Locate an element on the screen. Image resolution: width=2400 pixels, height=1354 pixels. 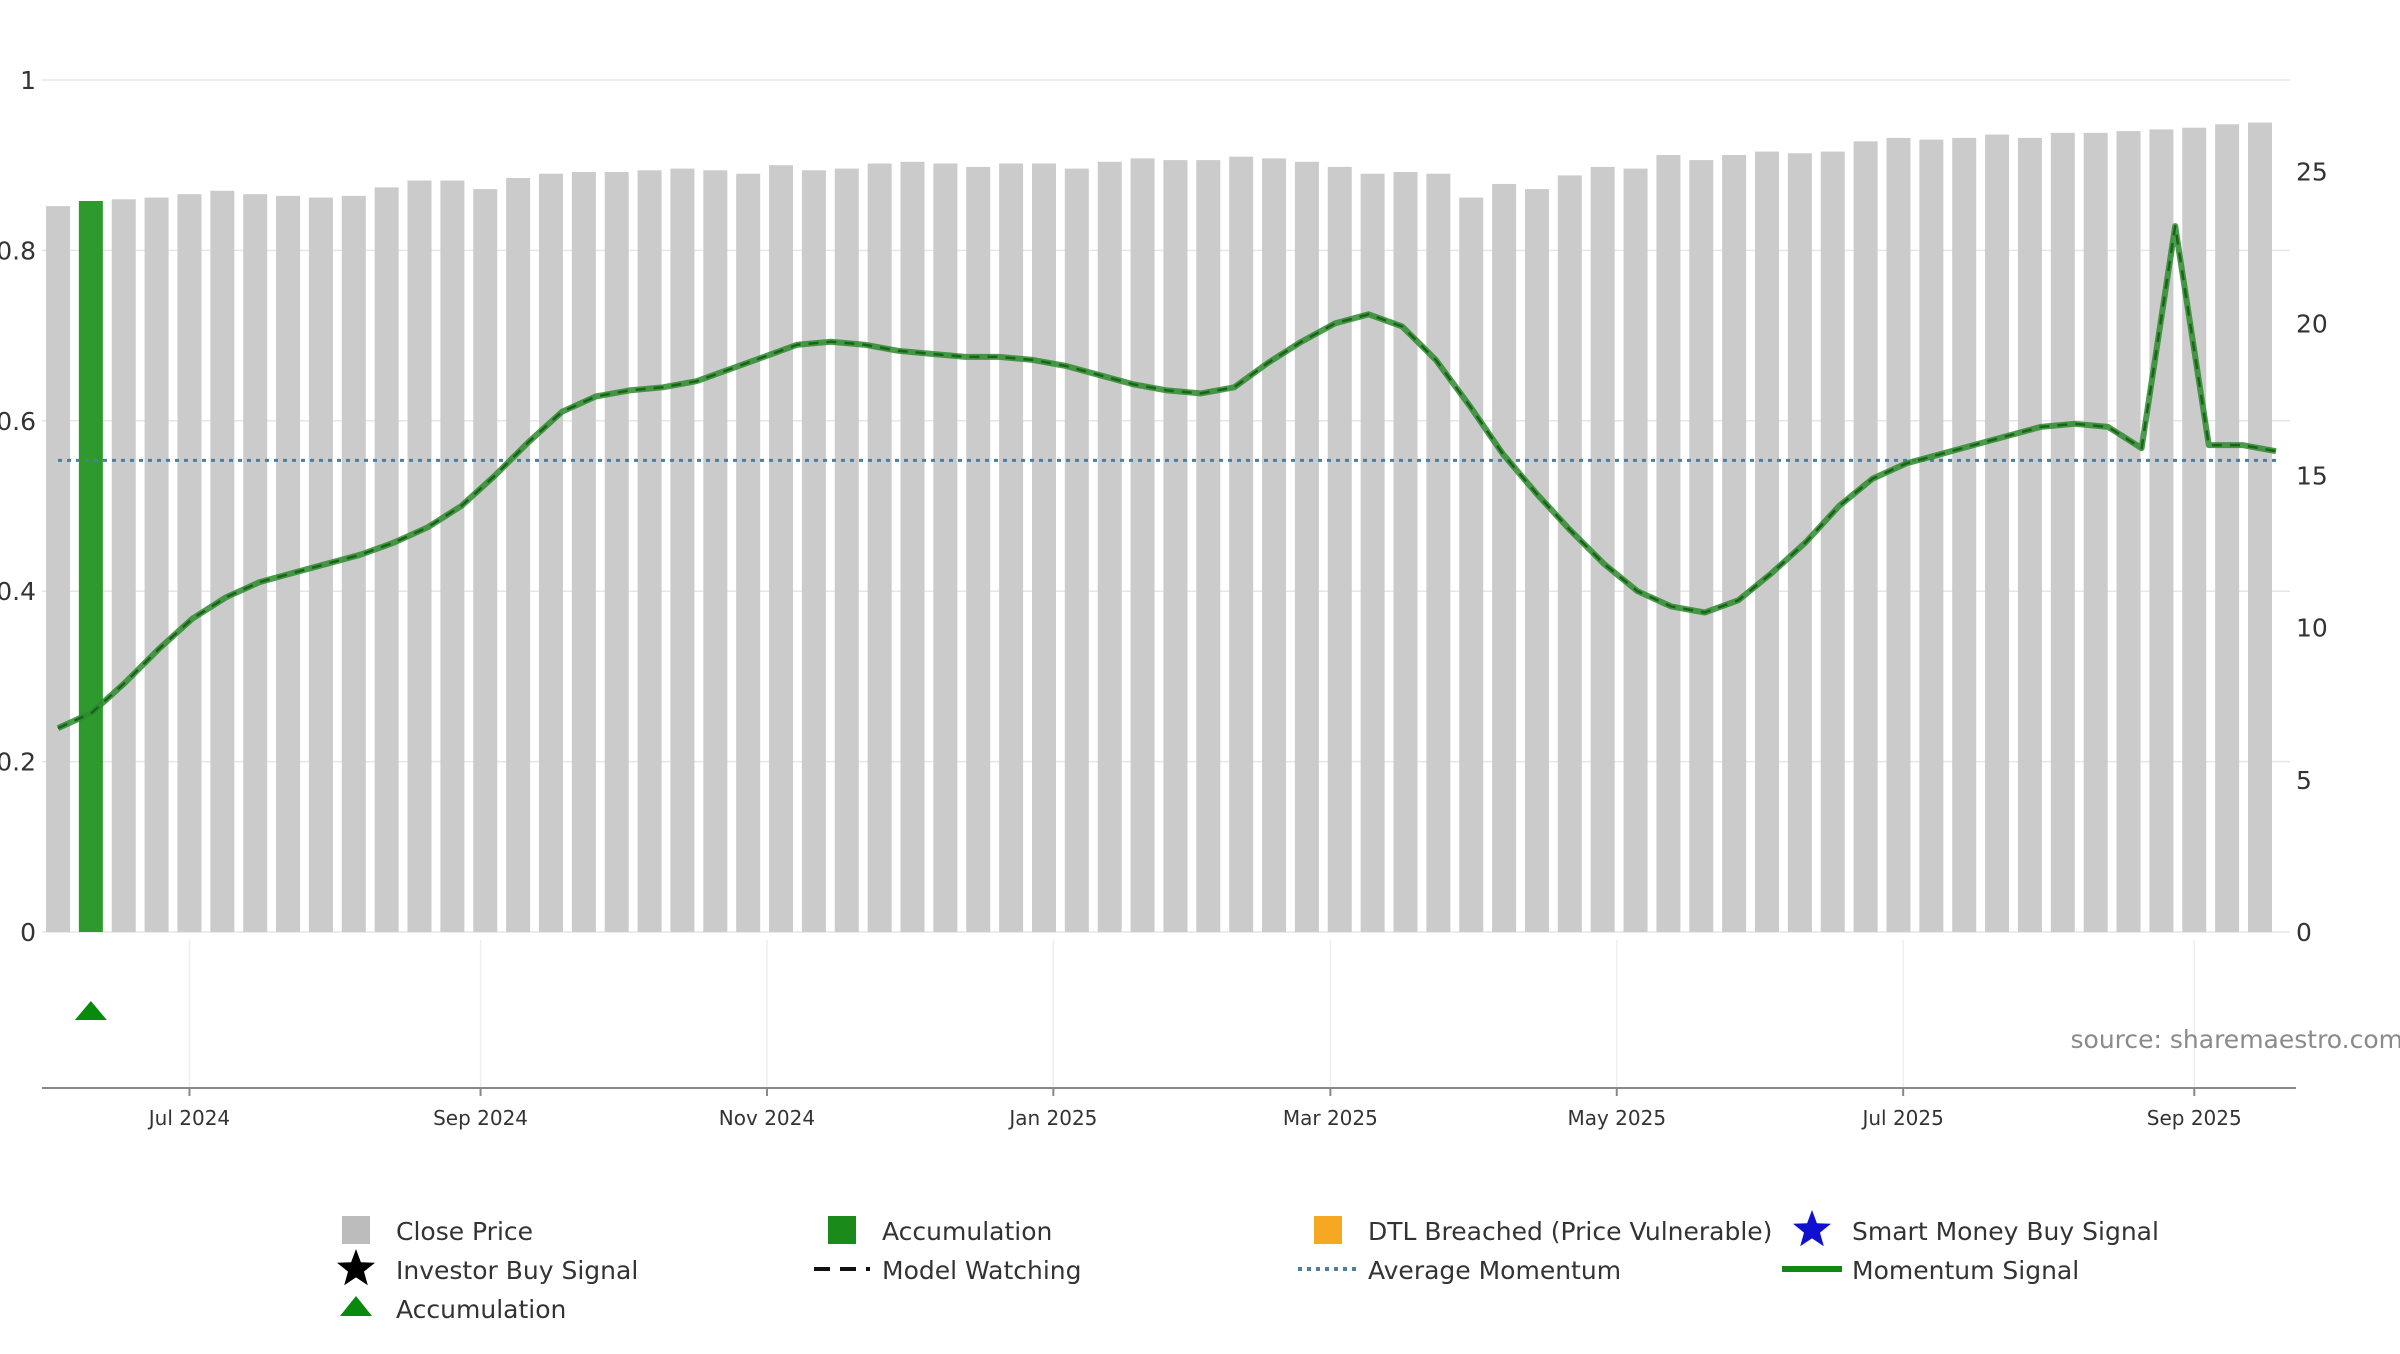
y-tick-label: 0 is located at coordinates (28, 932).